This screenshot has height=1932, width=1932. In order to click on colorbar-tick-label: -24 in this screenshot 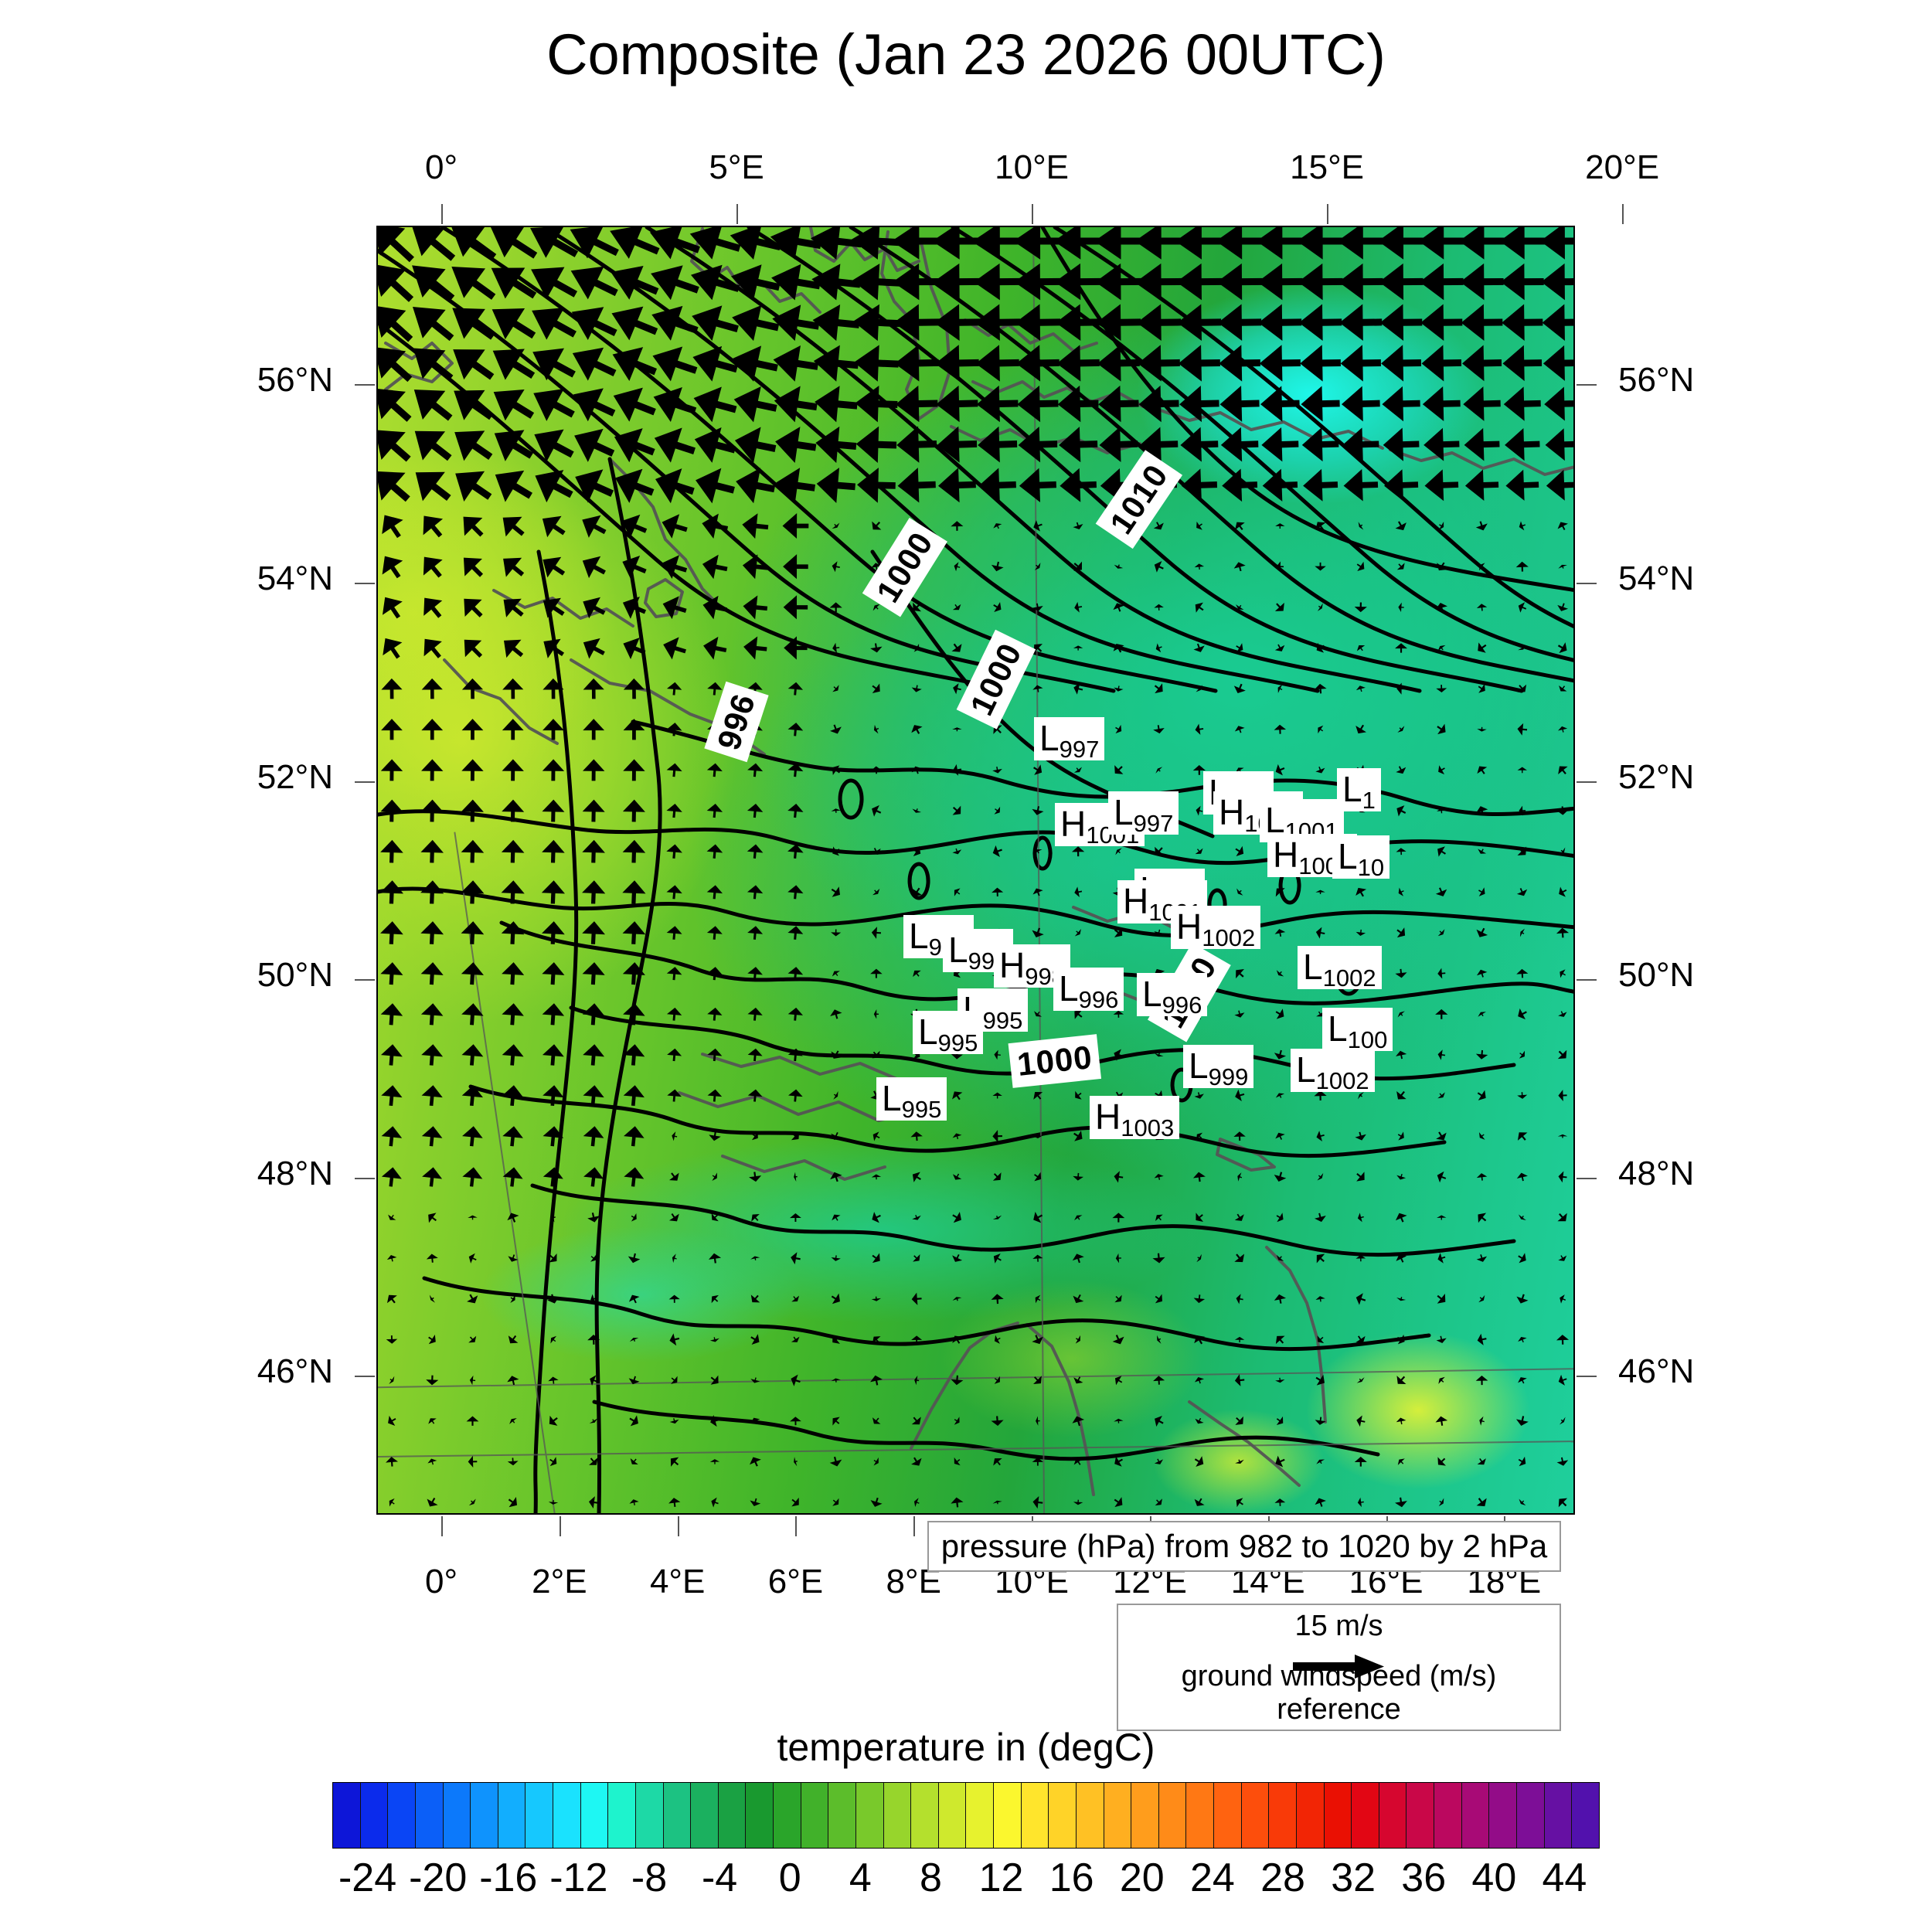, I will do `click(367, 1878)`.